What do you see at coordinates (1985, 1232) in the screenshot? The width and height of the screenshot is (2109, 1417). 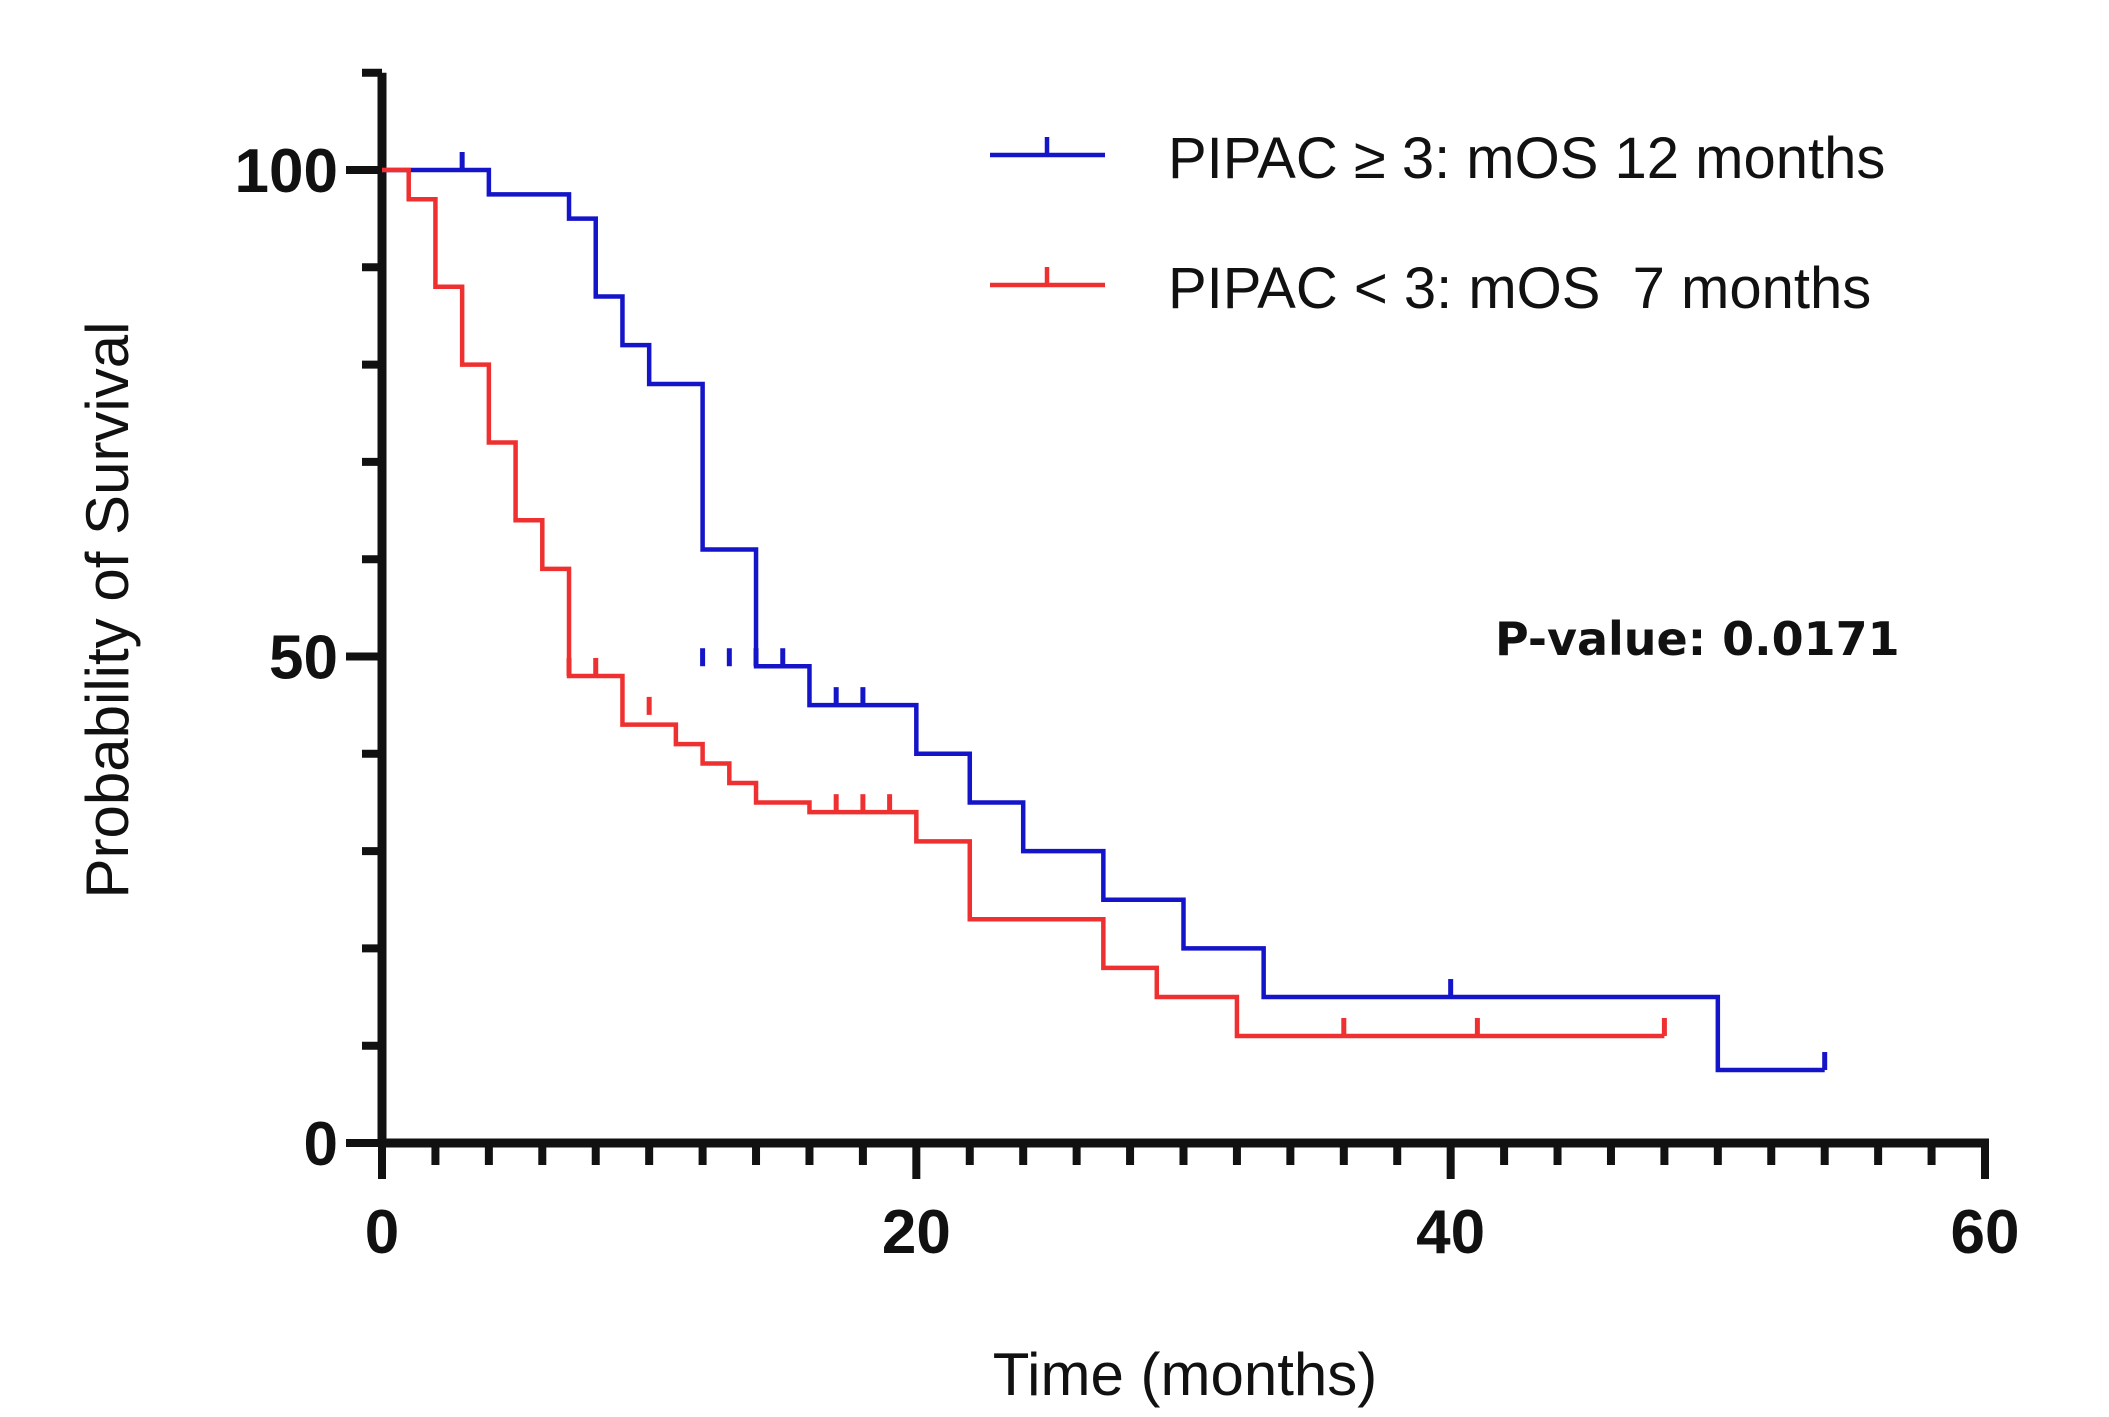 I see `x-tick-label: 60` at bounding box center [1985, 1232].